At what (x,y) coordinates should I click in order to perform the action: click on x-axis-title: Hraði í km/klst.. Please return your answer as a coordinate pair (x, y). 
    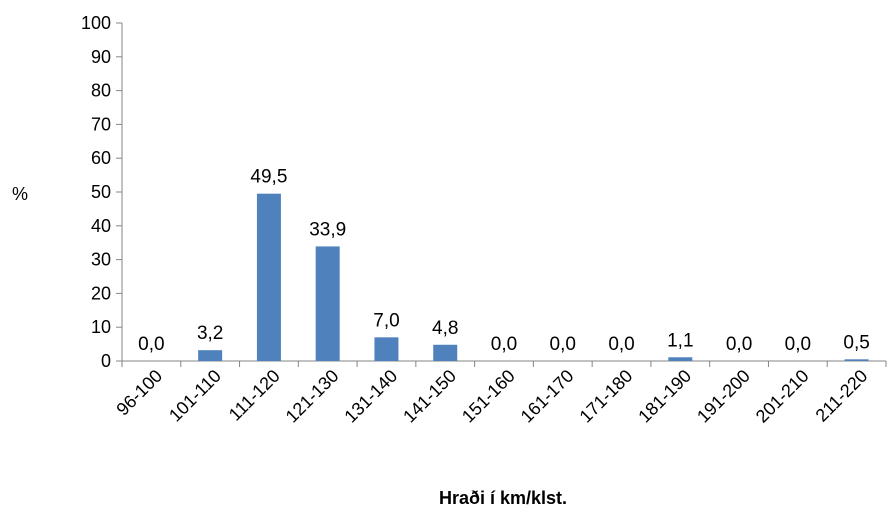
    Looking at the image, I should click on (503, 498).